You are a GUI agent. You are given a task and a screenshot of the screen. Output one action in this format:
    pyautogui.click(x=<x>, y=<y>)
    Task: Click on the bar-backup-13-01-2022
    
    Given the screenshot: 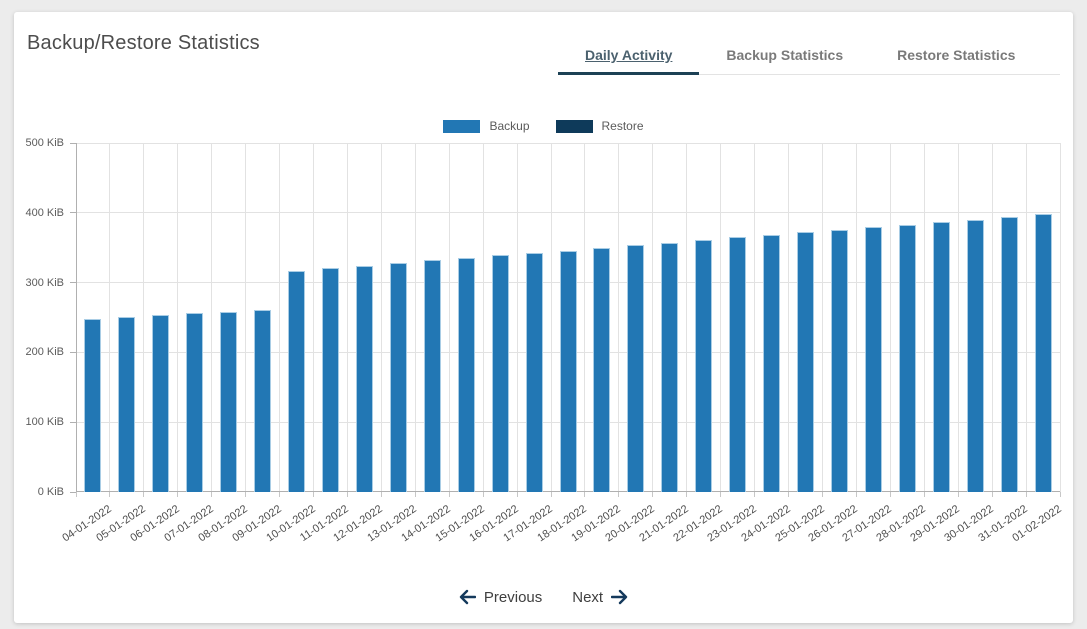 What is the action you would take?
    pyautogui.click(x=398, y=377)
    